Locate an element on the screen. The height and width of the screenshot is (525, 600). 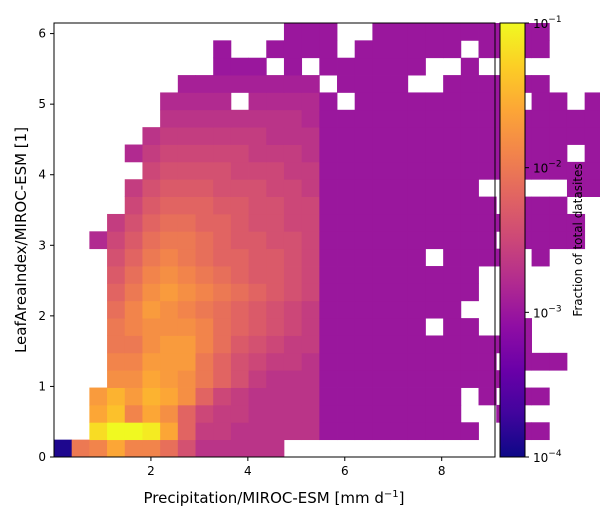
colorbar-tick-label: 10⁻⁴ is located at coordinates (547, 457).